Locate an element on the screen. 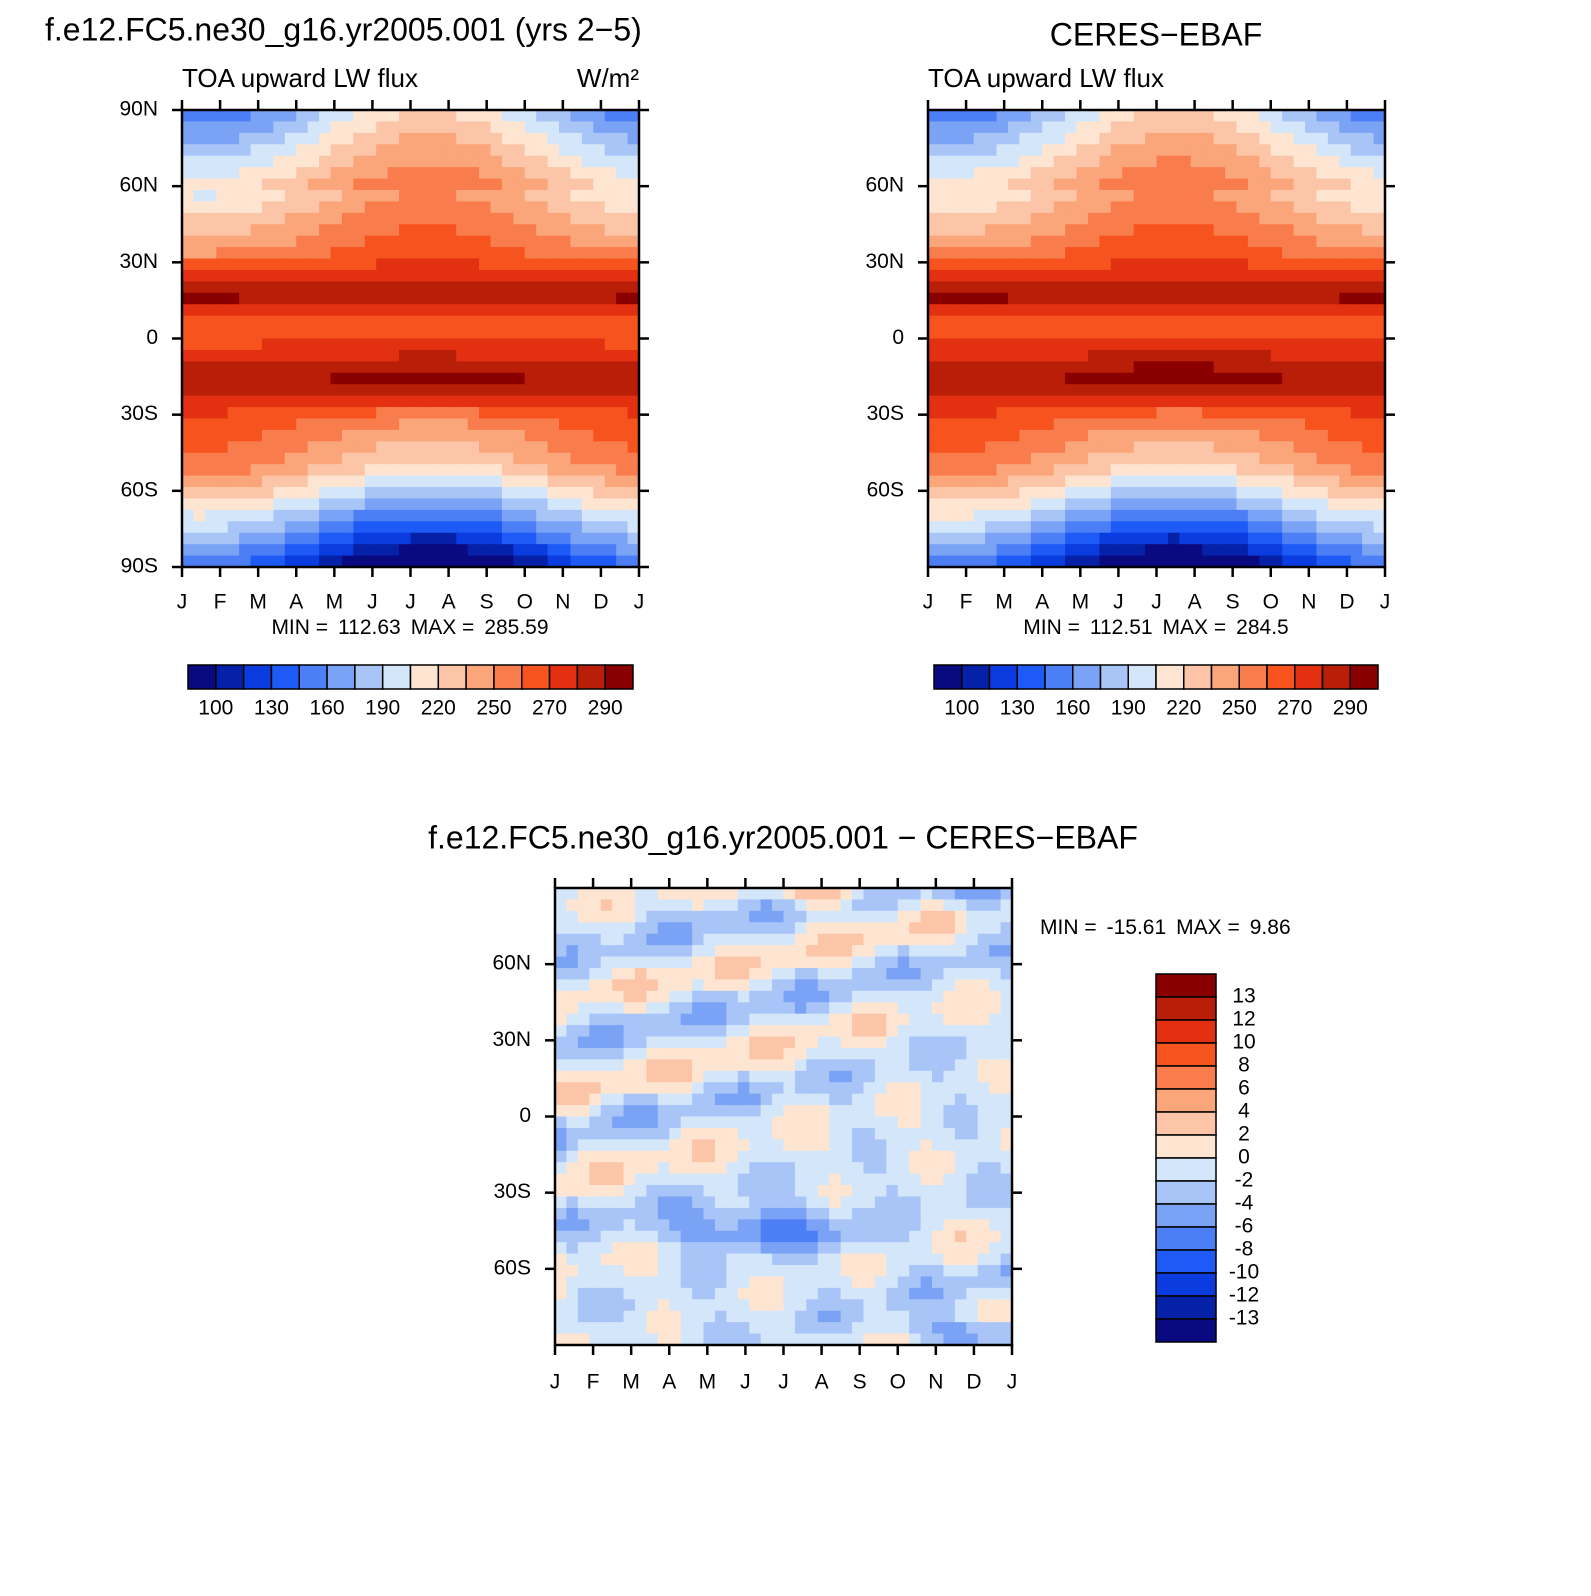  stat-min-label: MIN = is located at coordinates (1051, 627).